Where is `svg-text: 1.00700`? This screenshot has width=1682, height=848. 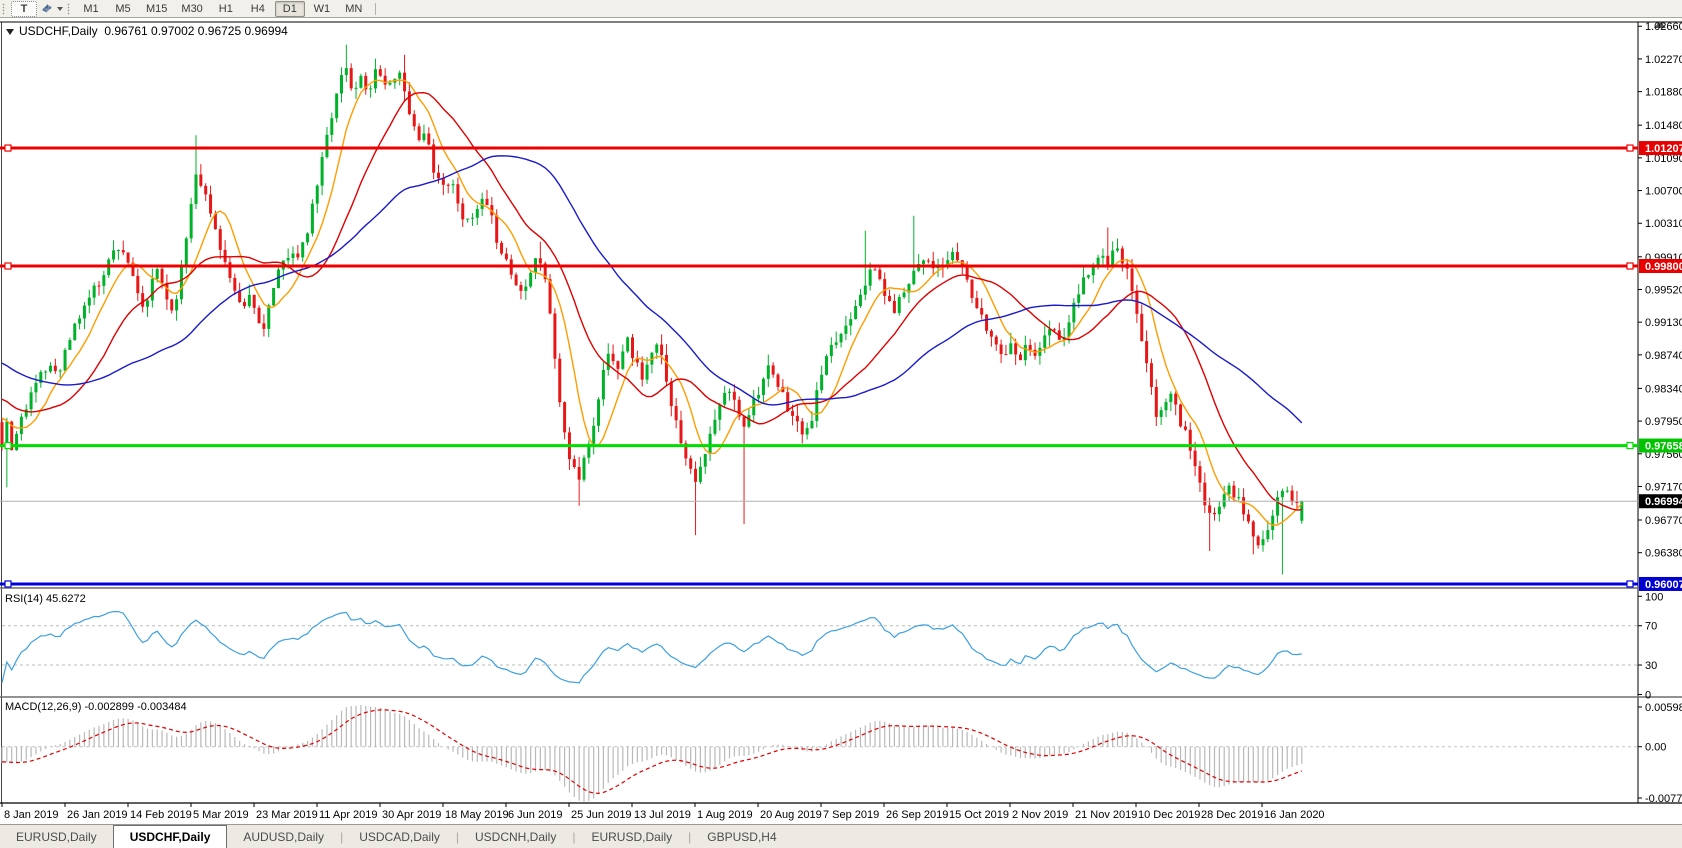
svg-text: 1.00700 is located at coordinates (1663, 192).